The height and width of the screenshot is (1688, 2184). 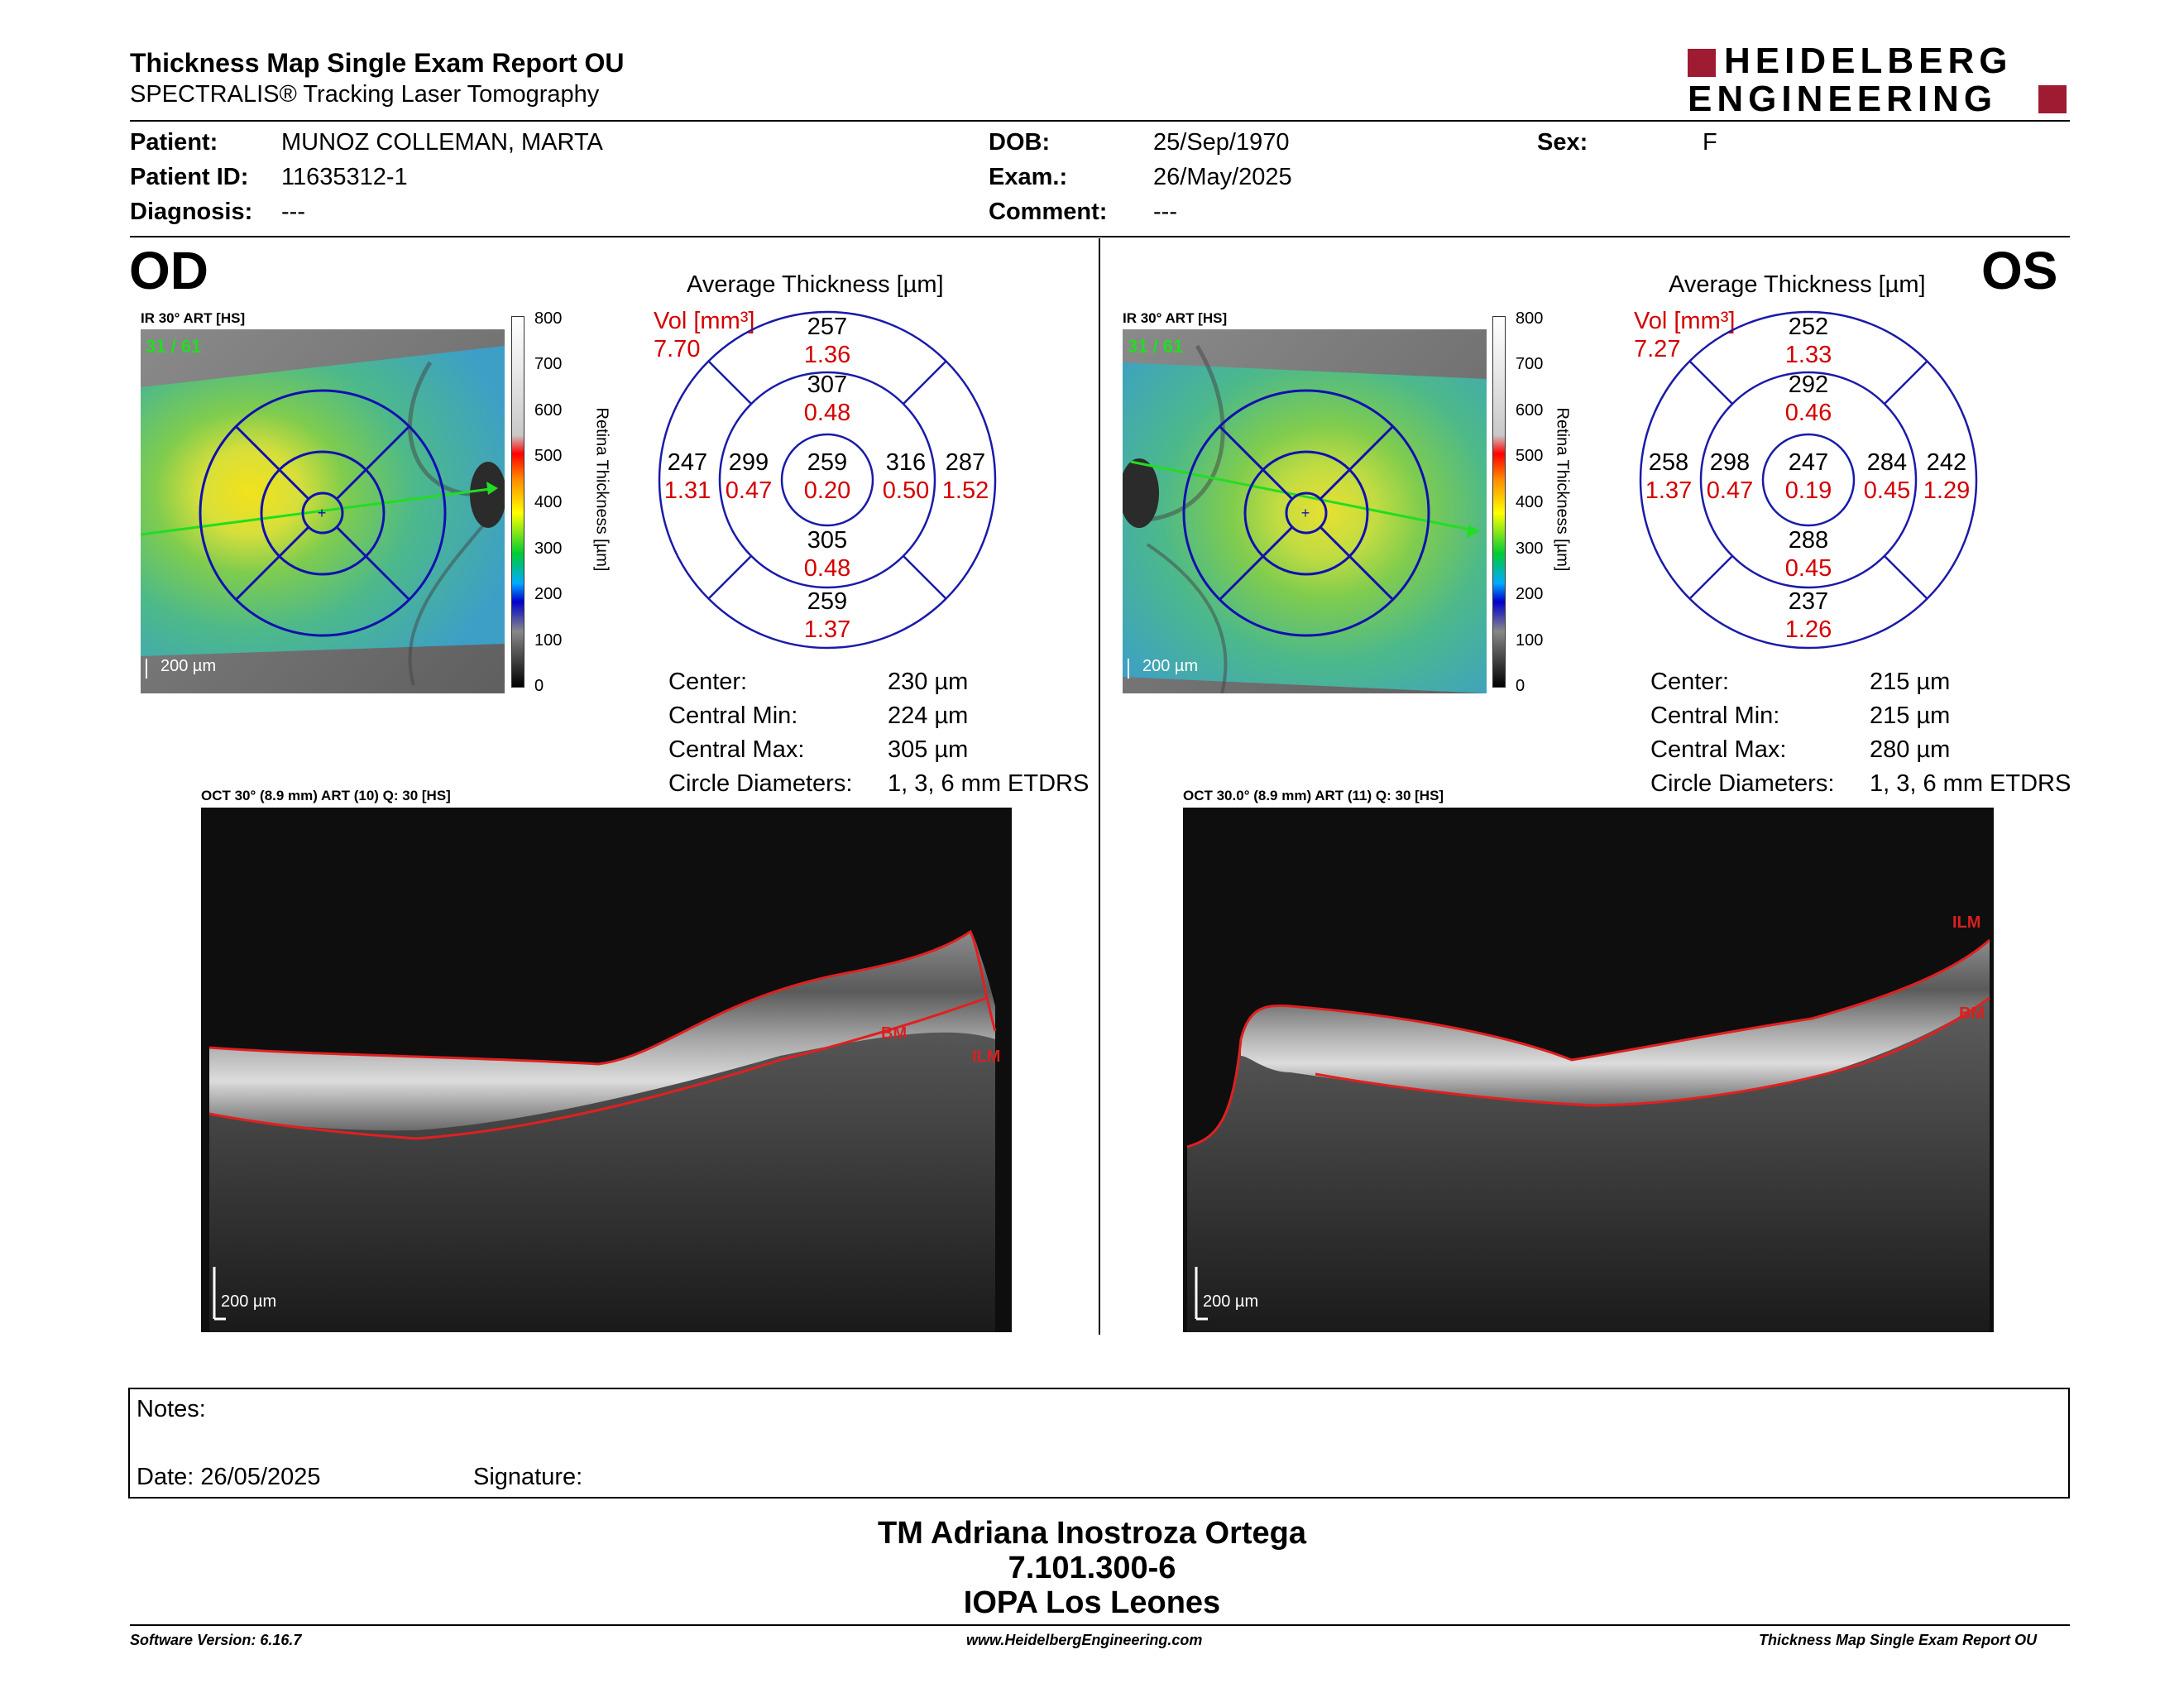 I want to click on od-stat-label-max: Central Max:, so click(x=736, y=749).